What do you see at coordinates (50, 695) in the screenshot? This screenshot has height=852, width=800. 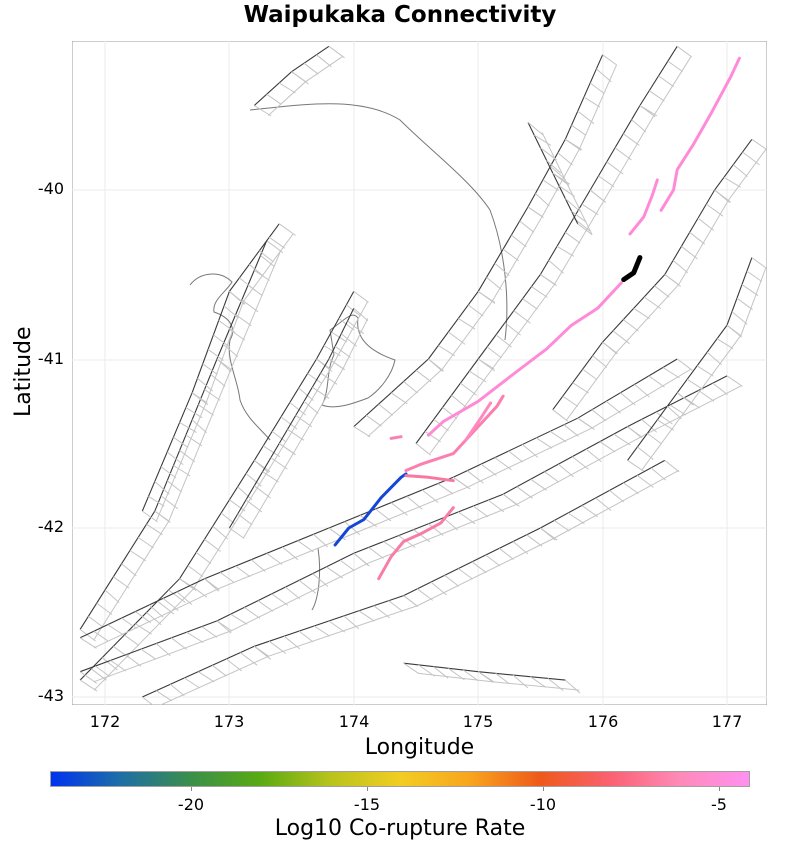 I see `y-tick-label: -43` at bounding box center [50, 695].